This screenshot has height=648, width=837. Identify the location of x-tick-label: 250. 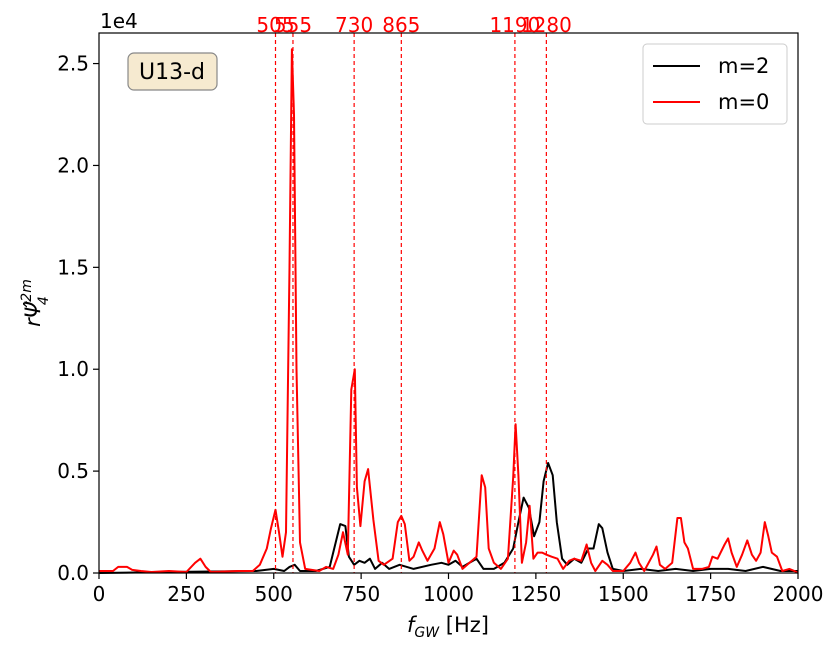
(186, 594).